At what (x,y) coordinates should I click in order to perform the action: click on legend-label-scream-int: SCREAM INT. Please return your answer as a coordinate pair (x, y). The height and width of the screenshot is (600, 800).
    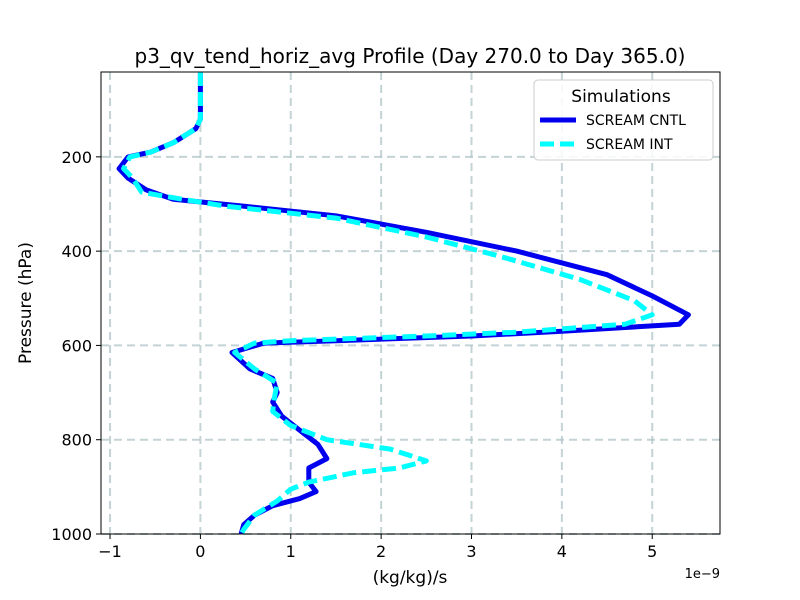
    Looking at the image, I should click on (629, 145).